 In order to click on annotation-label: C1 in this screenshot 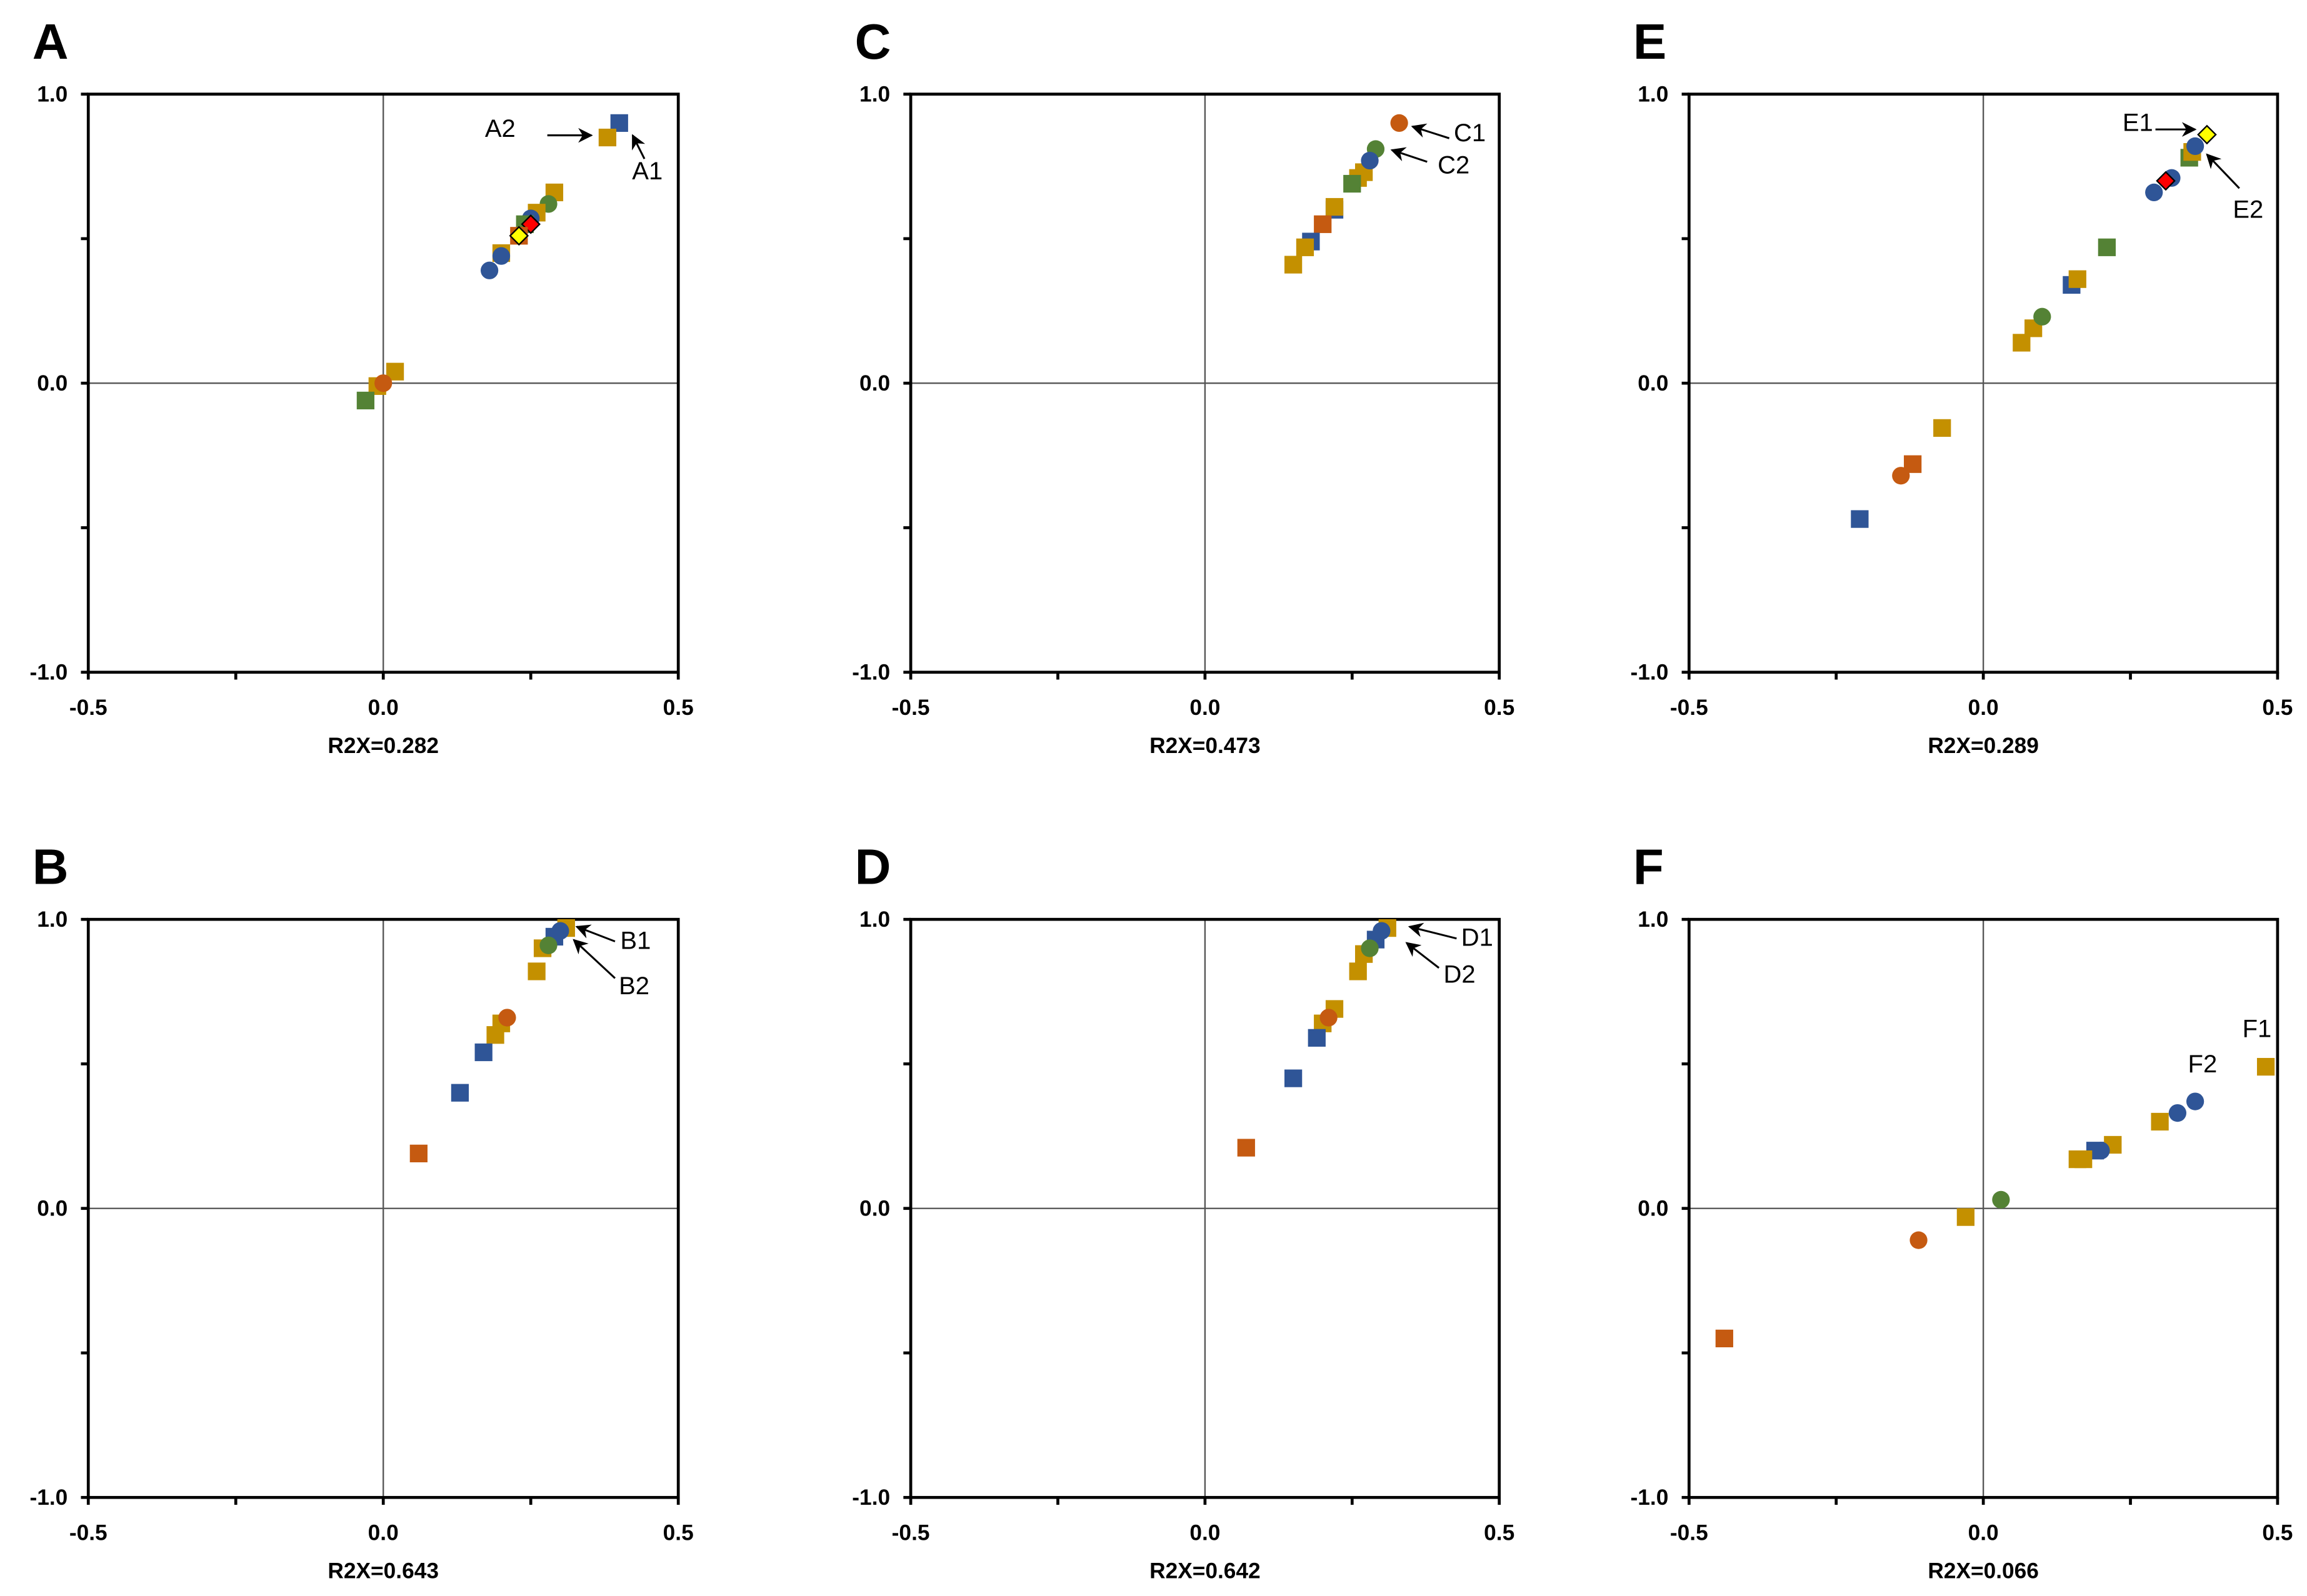, I will do `click(1470, 133)`.